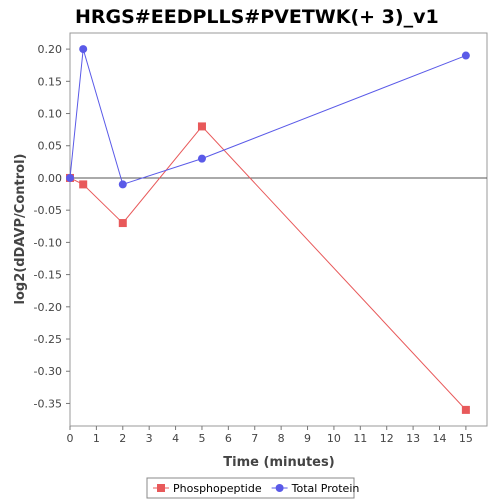 The image size is (500, 500). What do you see at coordinates (50, 49) in the screenshot?
I see `y-tick-label: 0.20` at bounding box center [50, 49].